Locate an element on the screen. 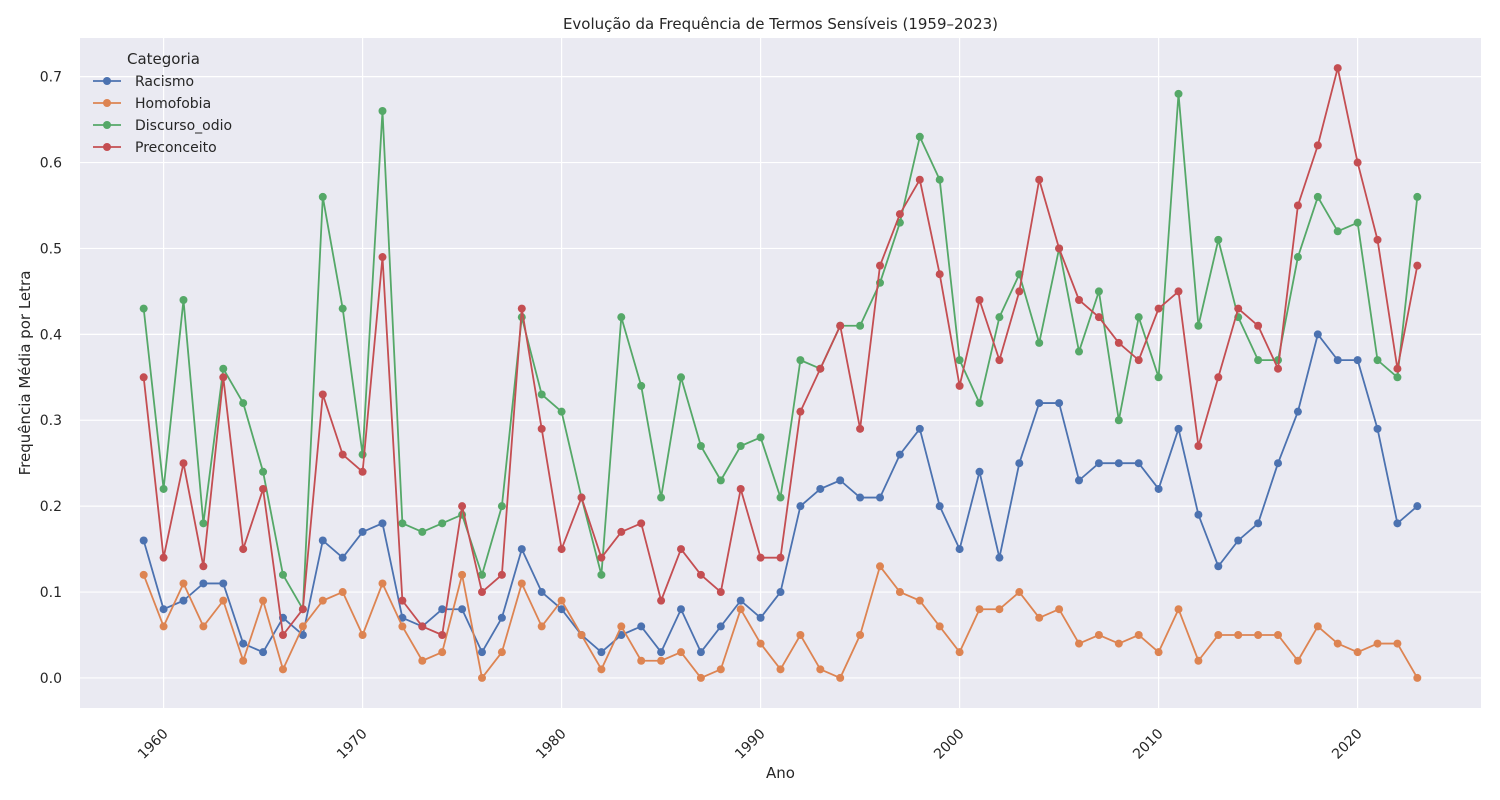 The width and height of the screenshot is (1500, 800). y-tick-label: 0.4 is located at coordinates (51, 335).